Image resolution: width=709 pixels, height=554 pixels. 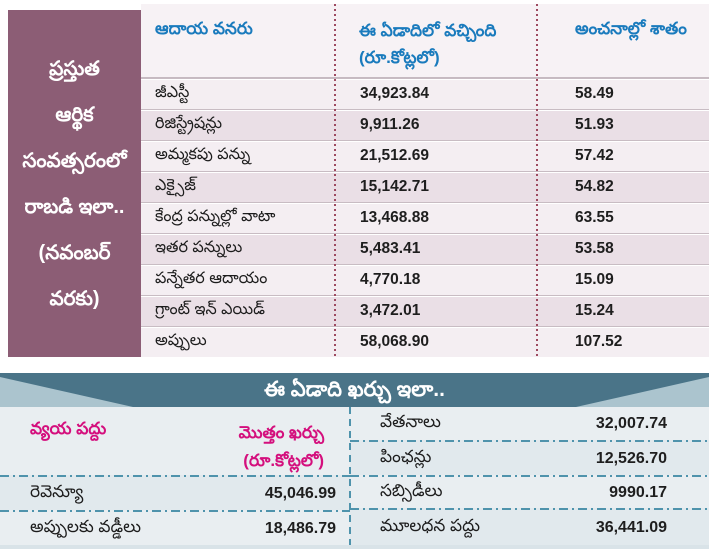 What do you see at coordinates (594, 248) in the screenshot?
I see `row-percent: 53.58` at bounding box center [594, 248].